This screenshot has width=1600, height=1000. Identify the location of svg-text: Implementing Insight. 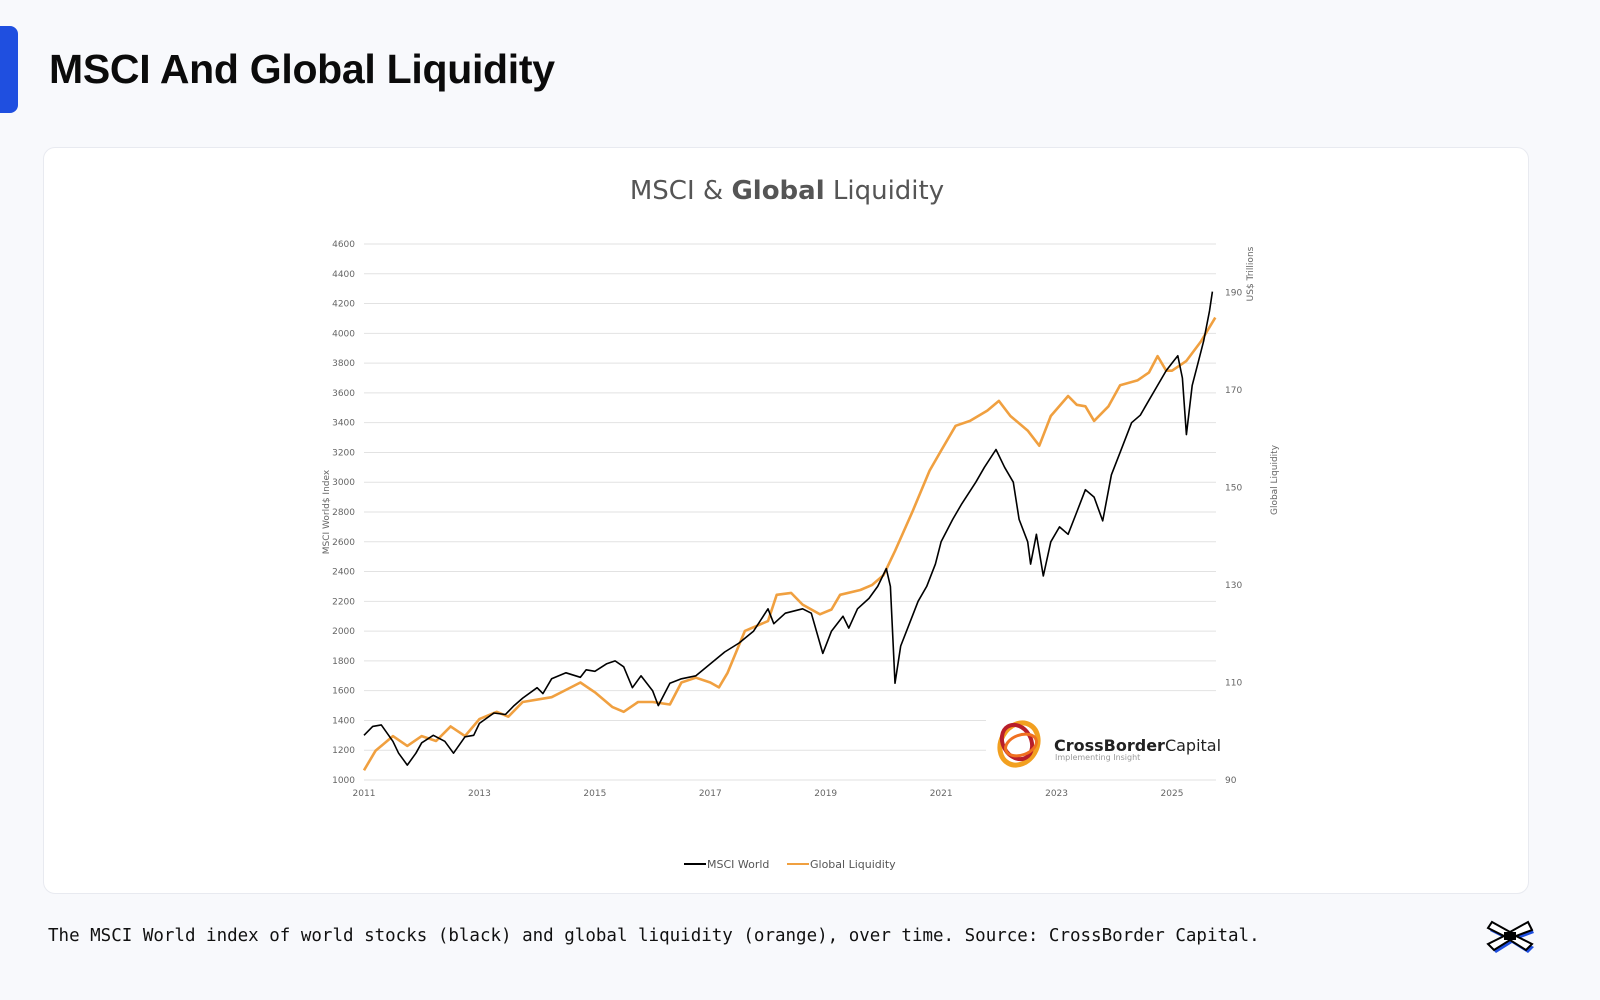
(1097, 757).